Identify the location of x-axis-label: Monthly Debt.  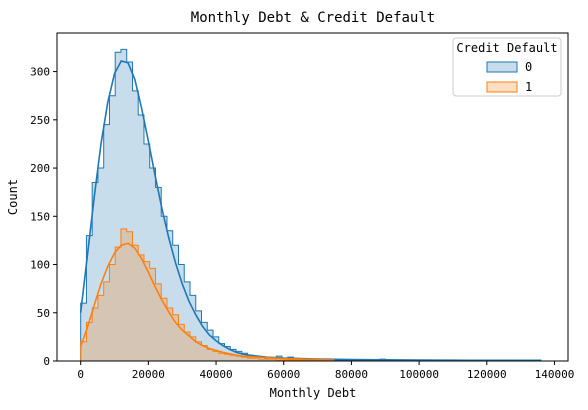
(313, 393).